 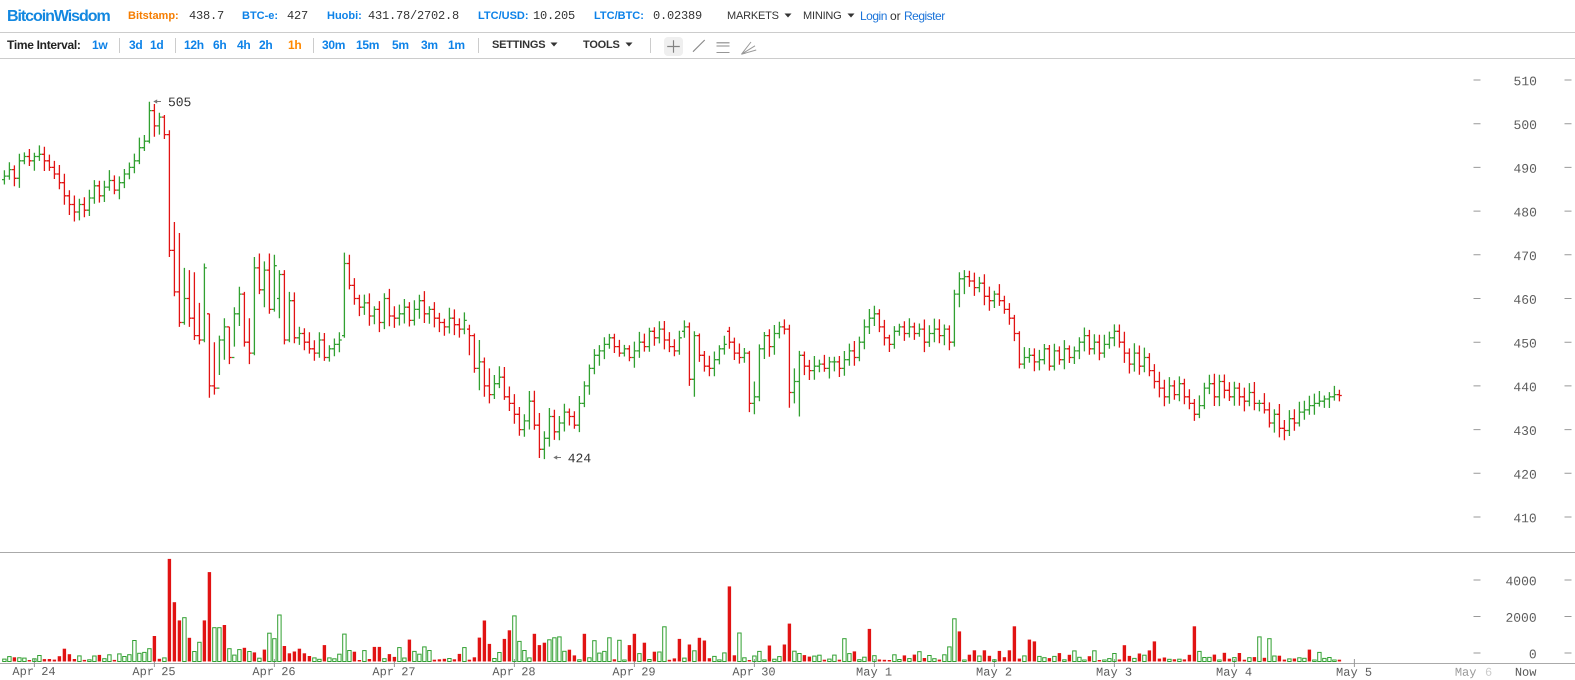 I want to click on svg-text: Apr 30, so click(x=753, y=672).